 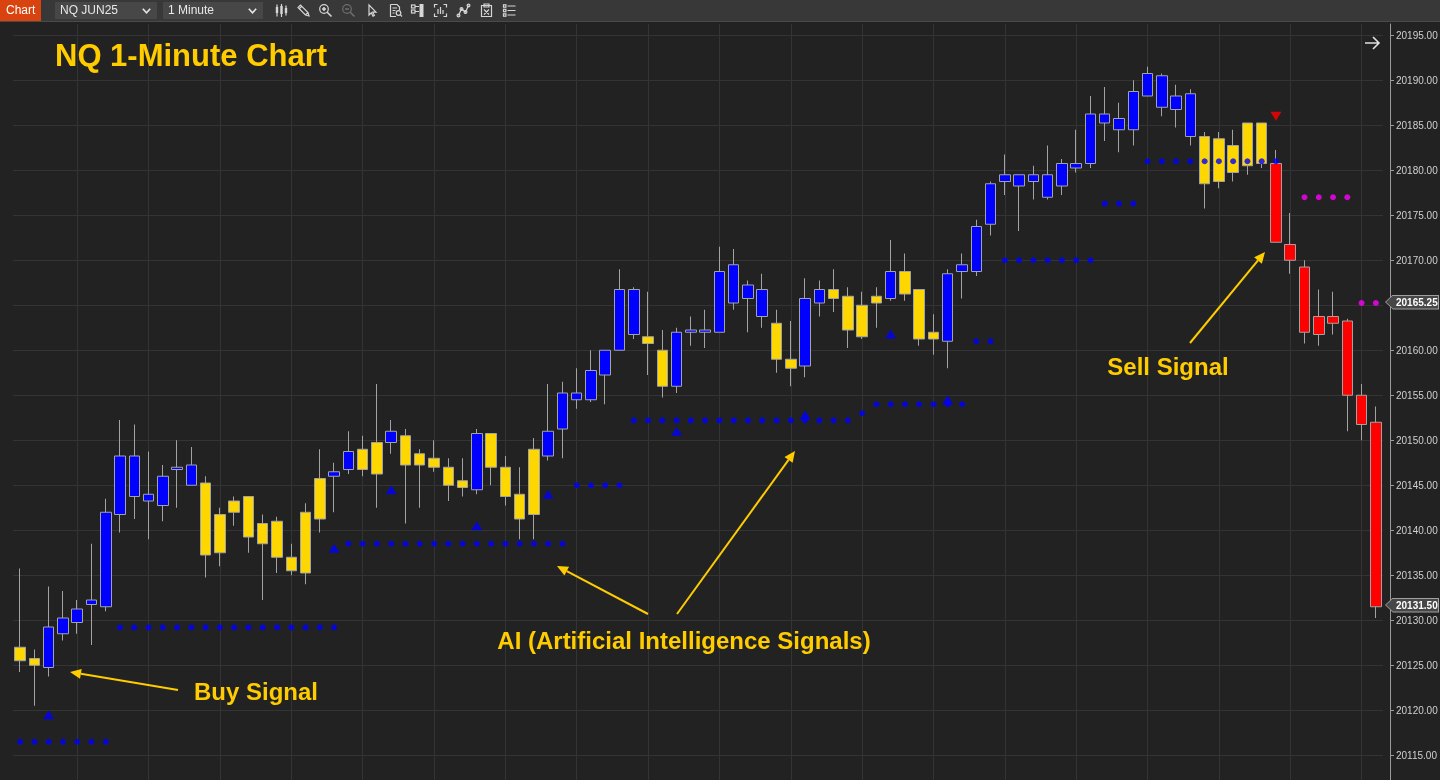 I want to click on y-tick-label: 20185.00, so click(x=1417, y=125).